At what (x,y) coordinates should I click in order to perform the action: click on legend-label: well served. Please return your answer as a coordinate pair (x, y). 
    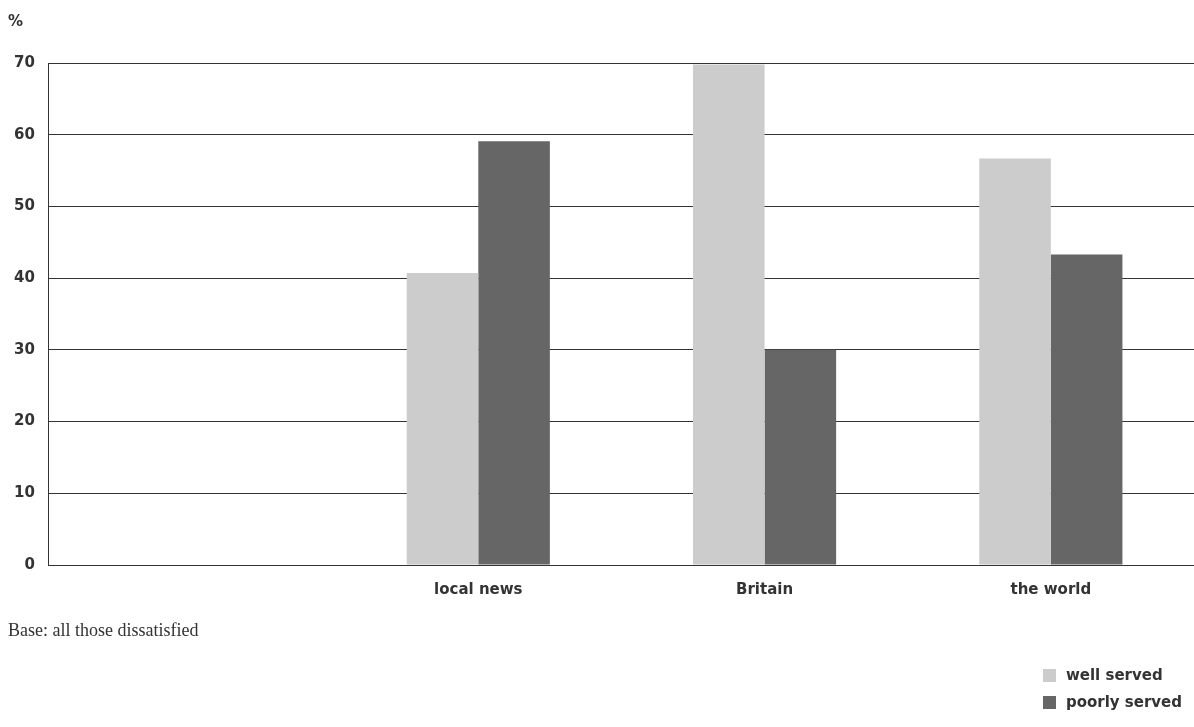
    Looking at the image, I should click on (1114, 675).